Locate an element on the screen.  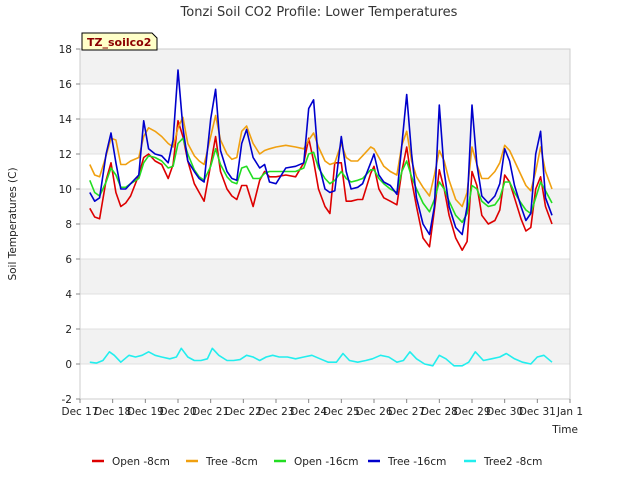
y-tick-label: 4 is located at coordinates (68, 295).